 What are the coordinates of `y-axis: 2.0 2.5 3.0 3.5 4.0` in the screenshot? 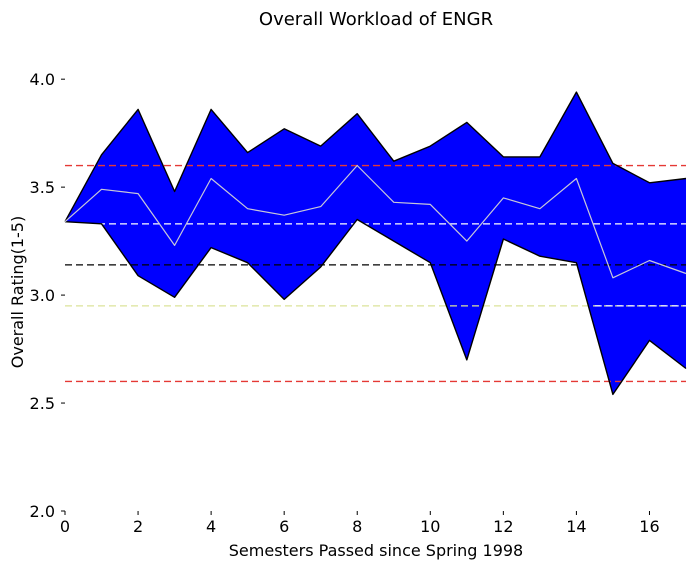 It's located at (47, 295).